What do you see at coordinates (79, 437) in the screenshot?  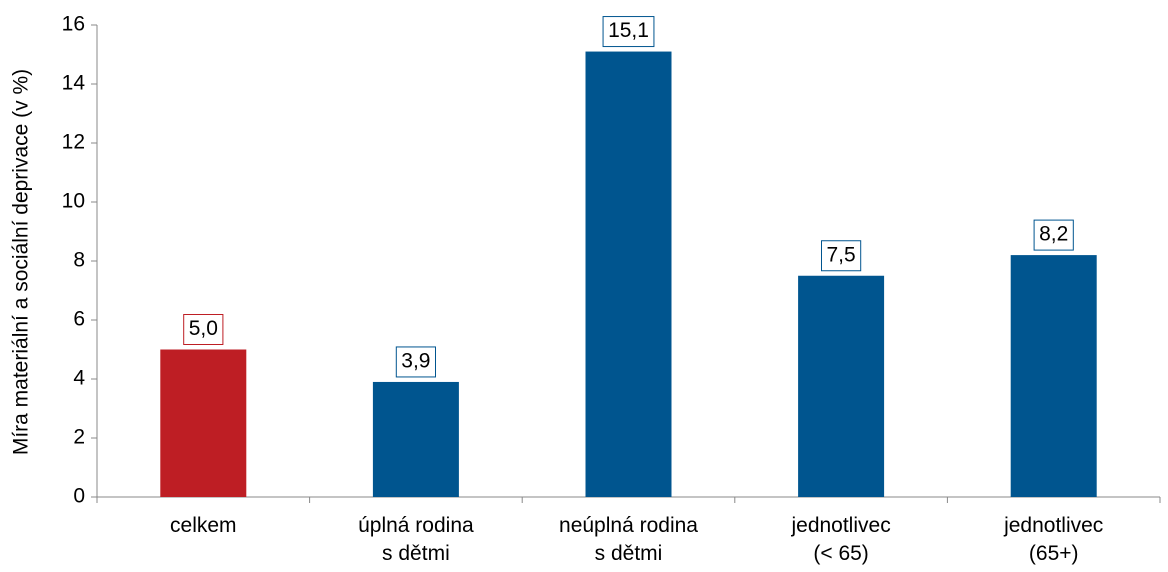 I see `y-tick-label: 2` at bounding box center [79, 437].